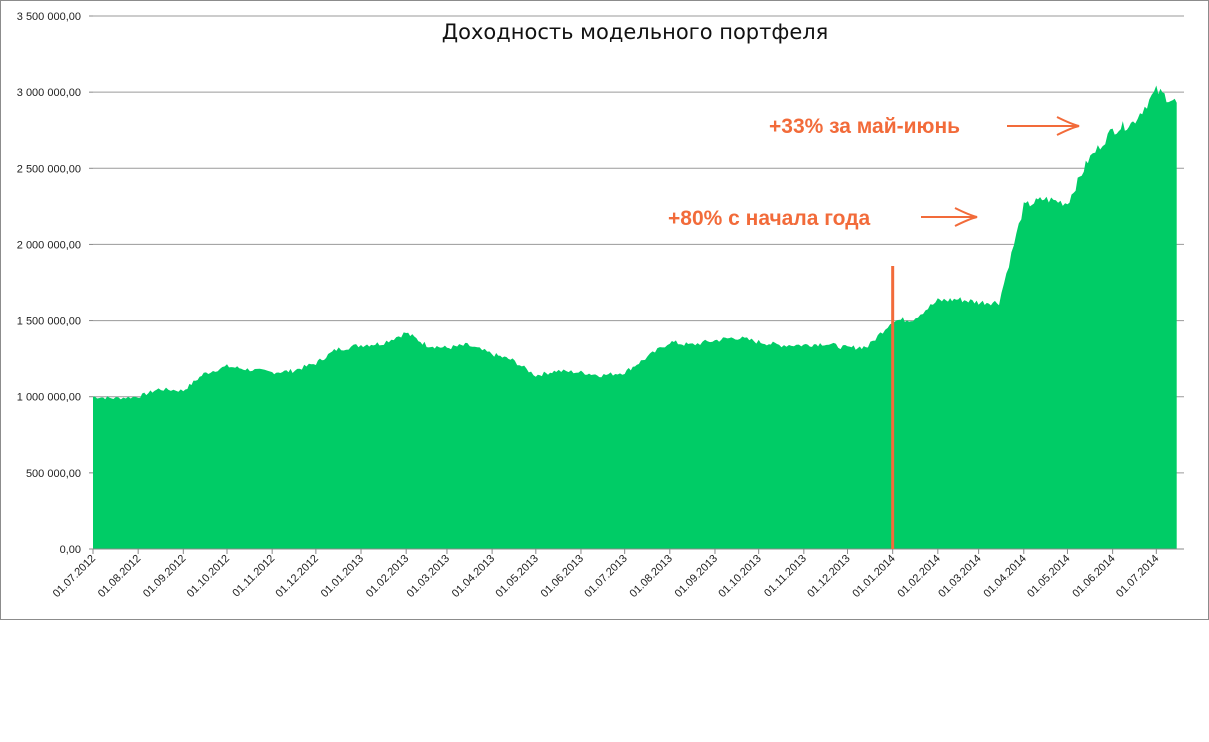 Image resolution: width=1209 pixels, height=742 pixels. What do you see at coordinates (949, 217) in the screenshot?
I see `annotation-ytd-arrow-icon` at bounding box center [949, 217].